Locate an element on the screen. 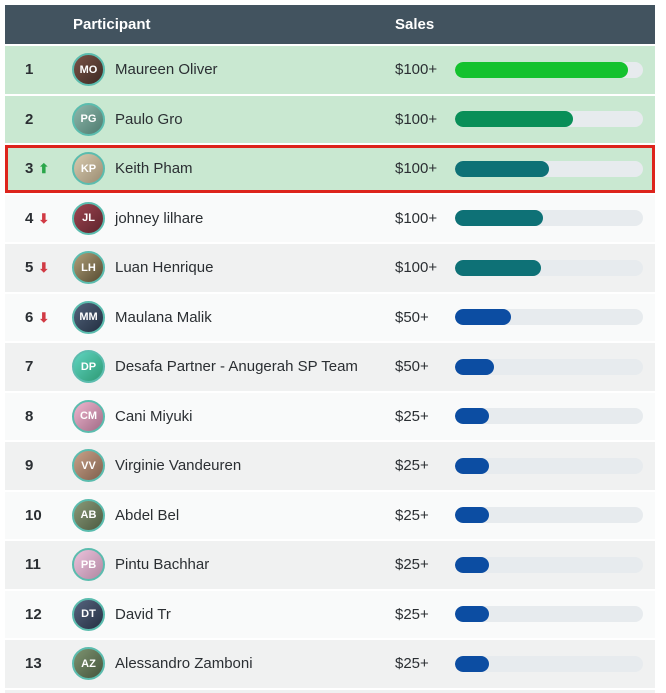  rank-cell: 13 is located at coordinates (38, 663).